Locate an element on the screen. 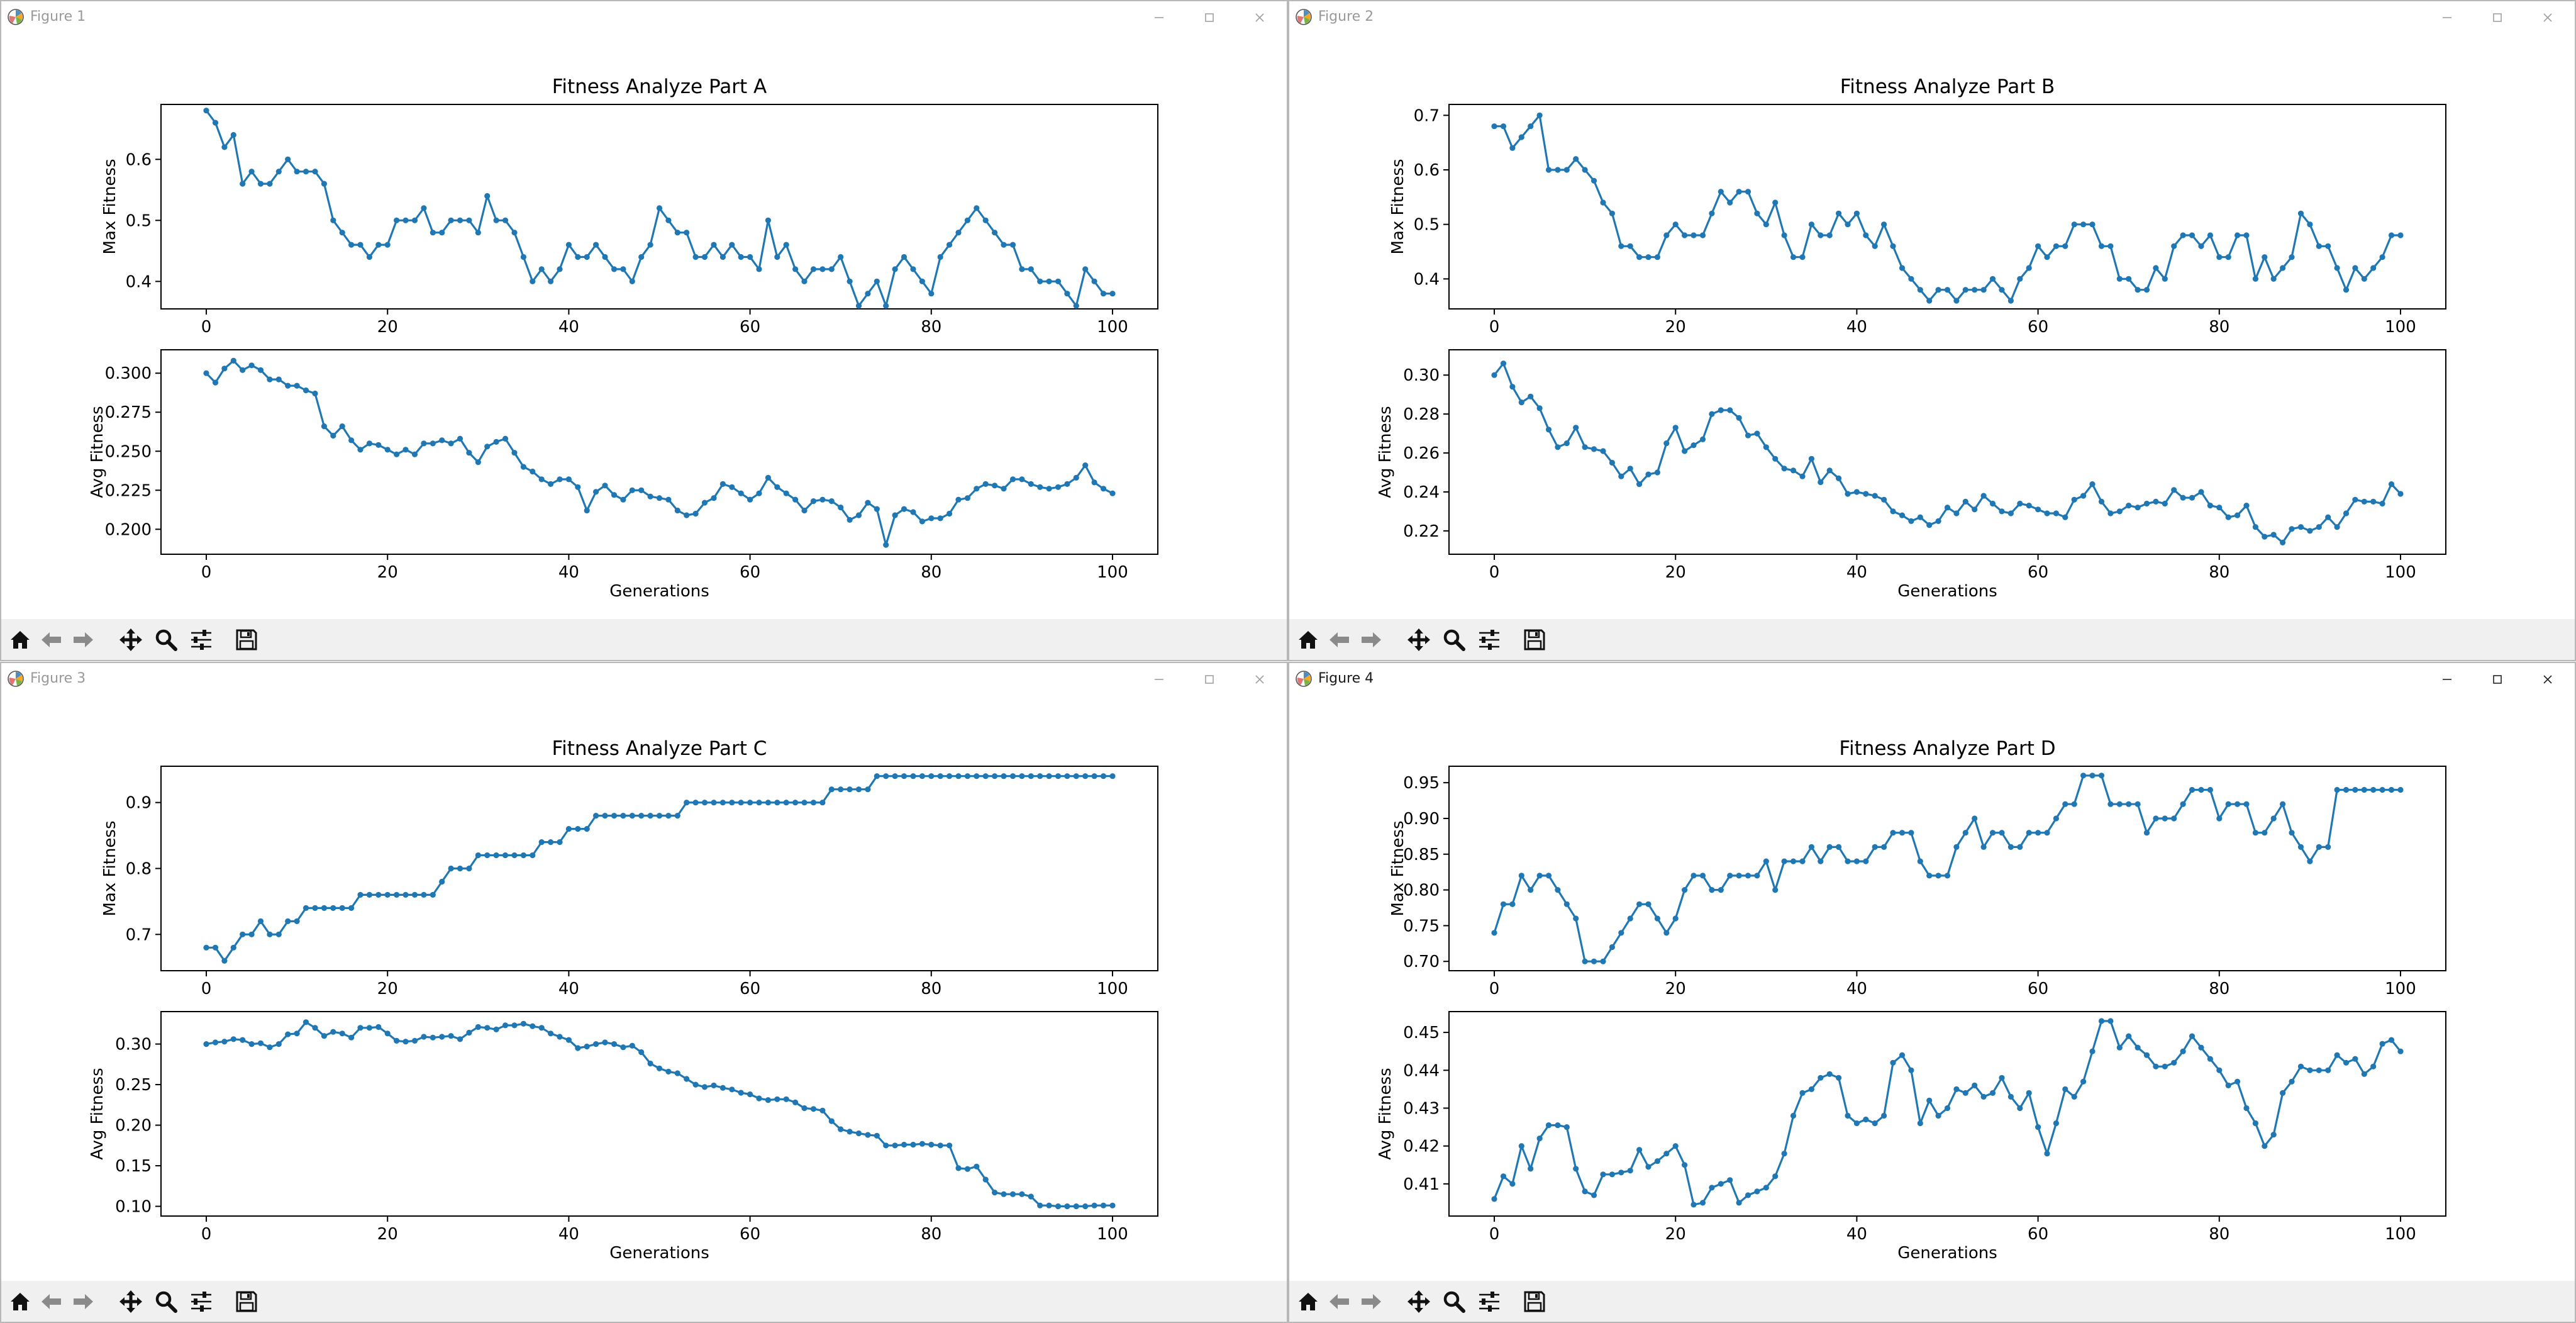 The image size is (2576, 1323). title-bar: Figure 1 is located at coordinates (644, 17).